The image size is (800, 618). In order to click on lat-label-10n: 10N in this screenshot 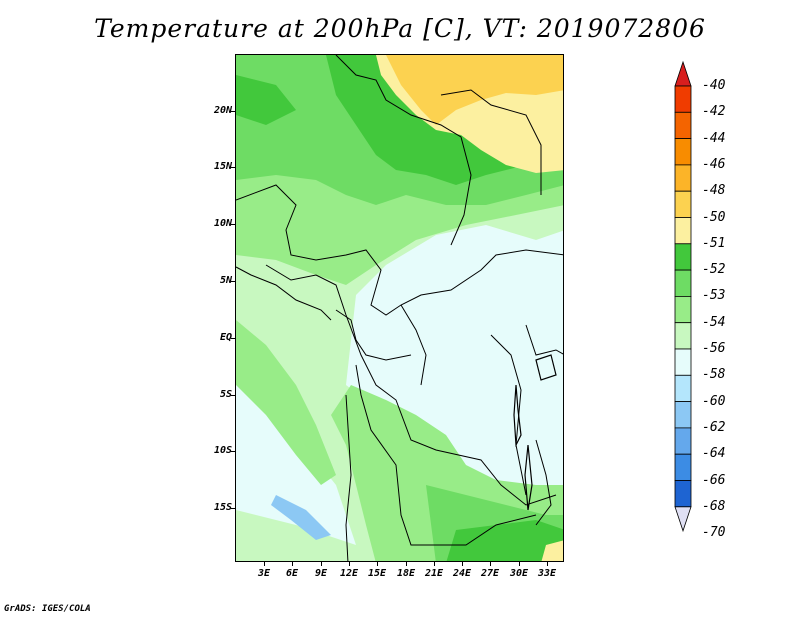, I will do `click(222, 223)`.